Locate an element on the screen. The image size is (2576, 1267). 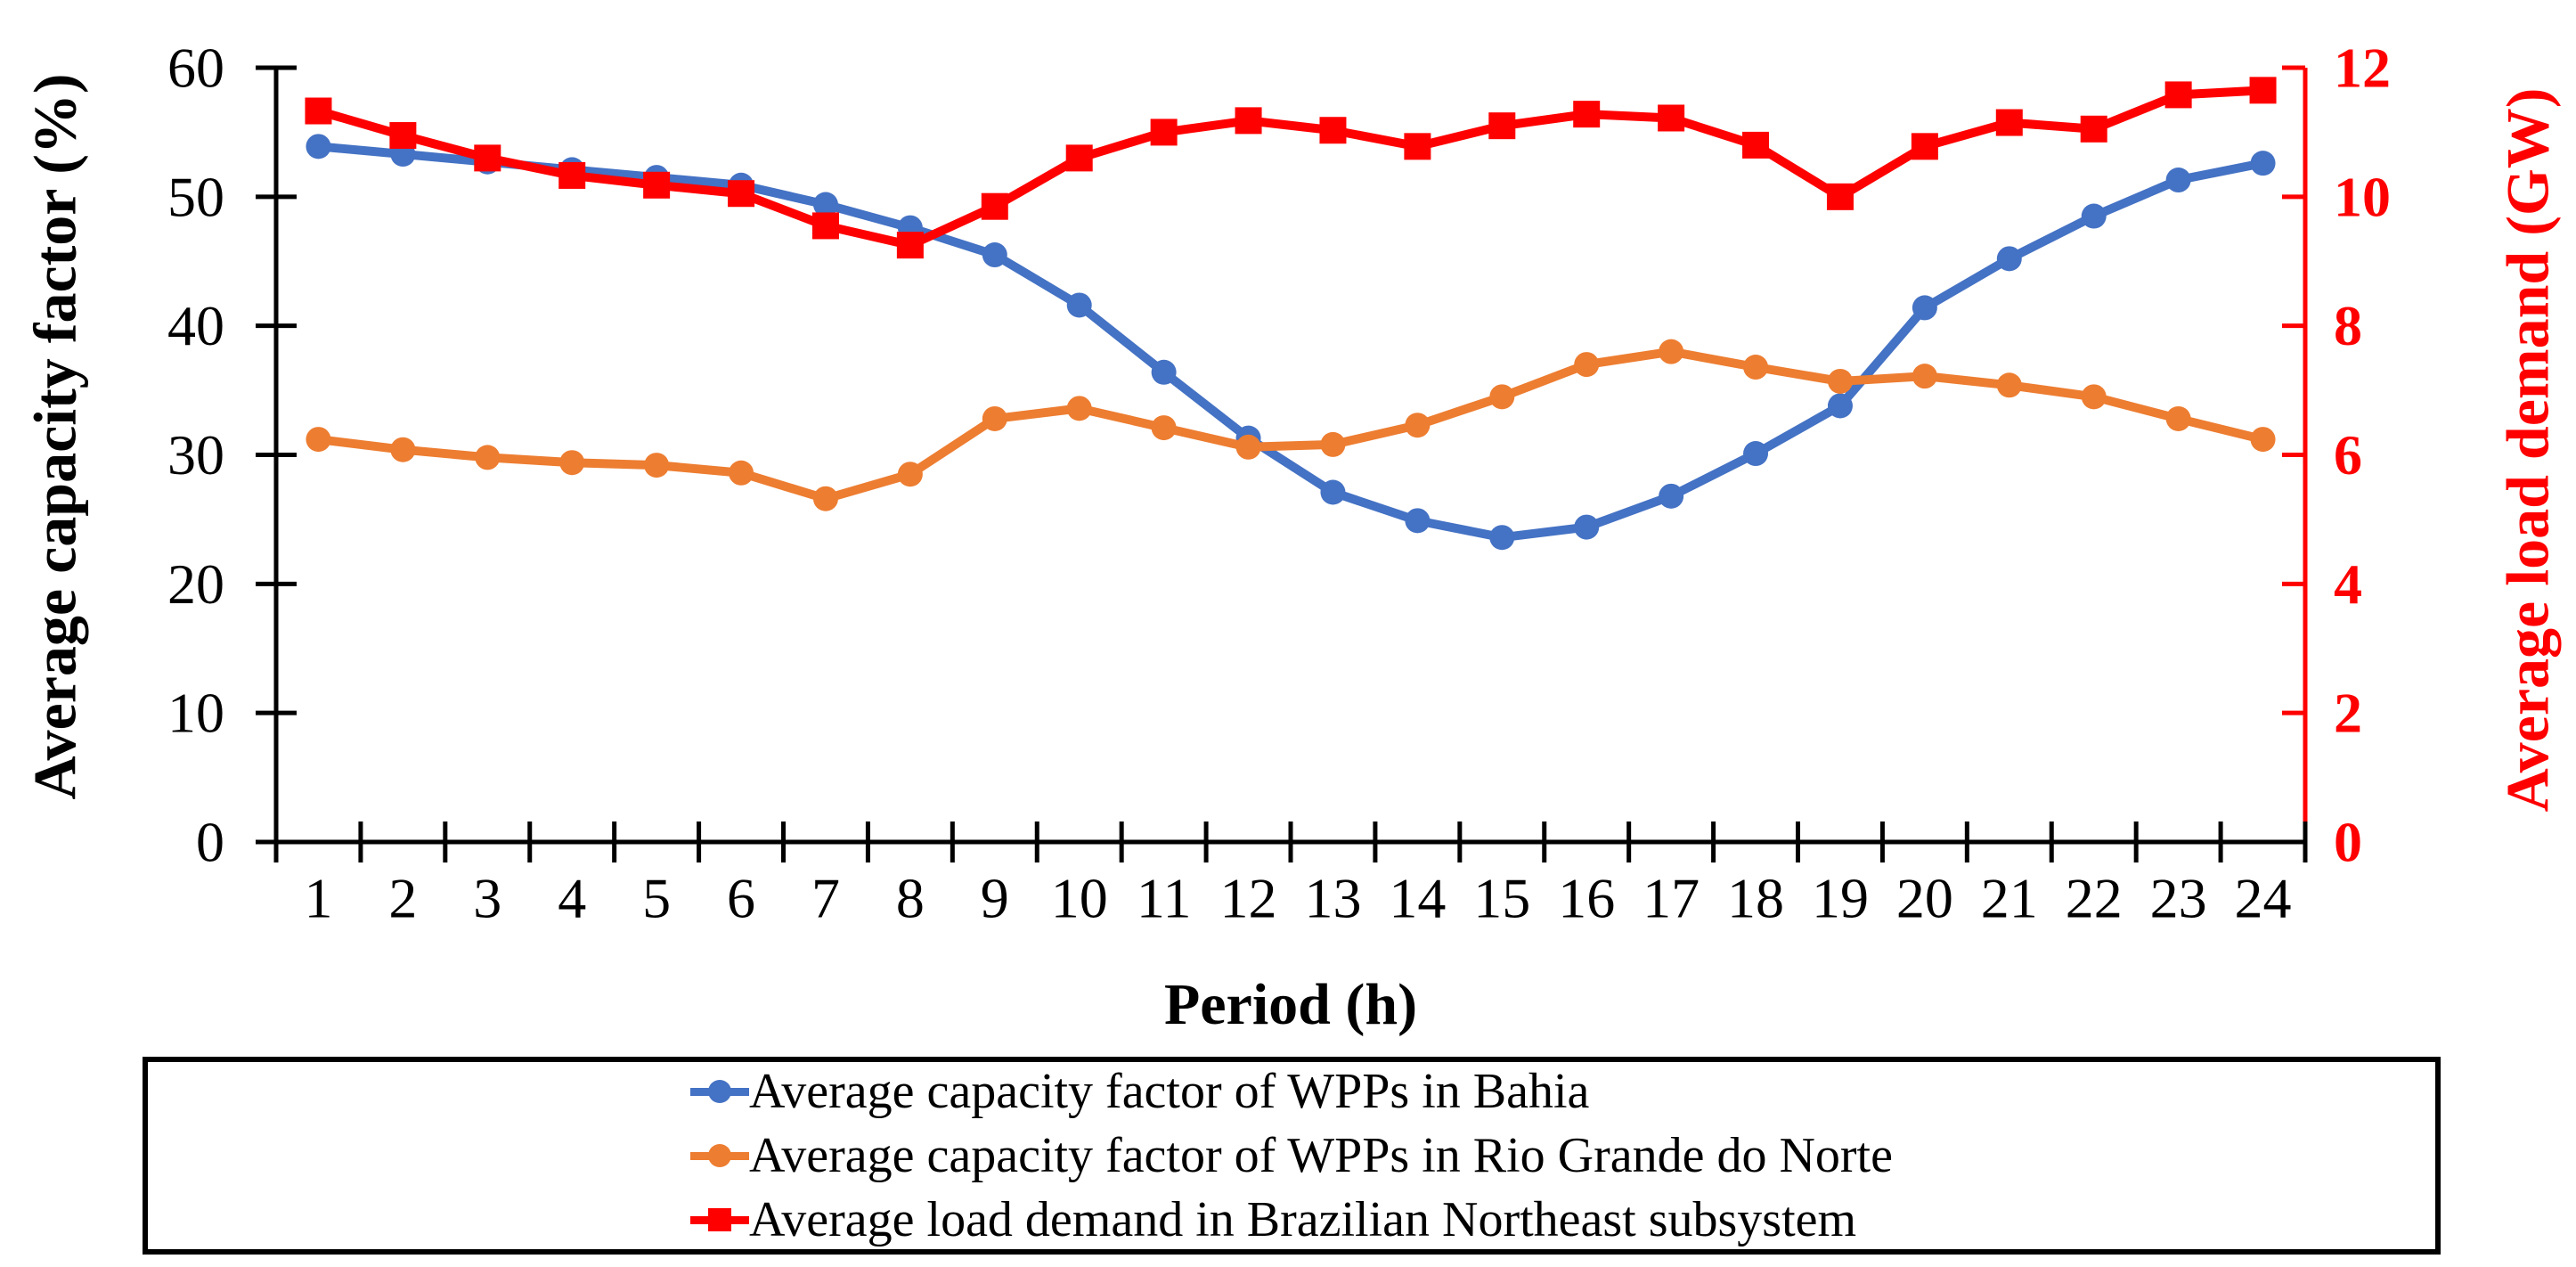
x-tick-label: 12 is located at coordinates (1248, 899).